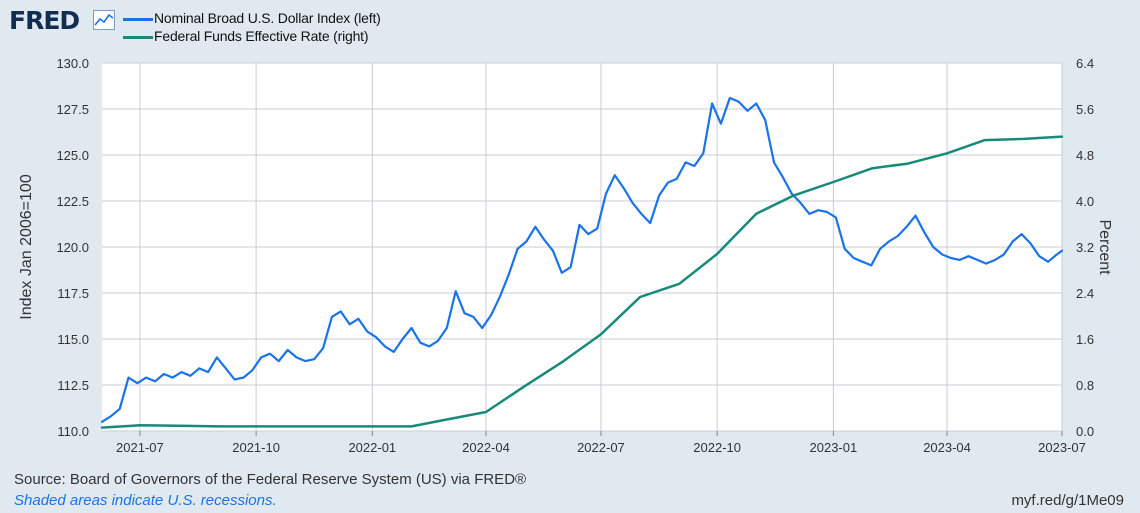 Image resolution: width=1140 pixels, height=513 pixels. Describe the element at coordinates (1085, 293) in the screenshot. I see `y-tick-label-right: 2.4` at that location.